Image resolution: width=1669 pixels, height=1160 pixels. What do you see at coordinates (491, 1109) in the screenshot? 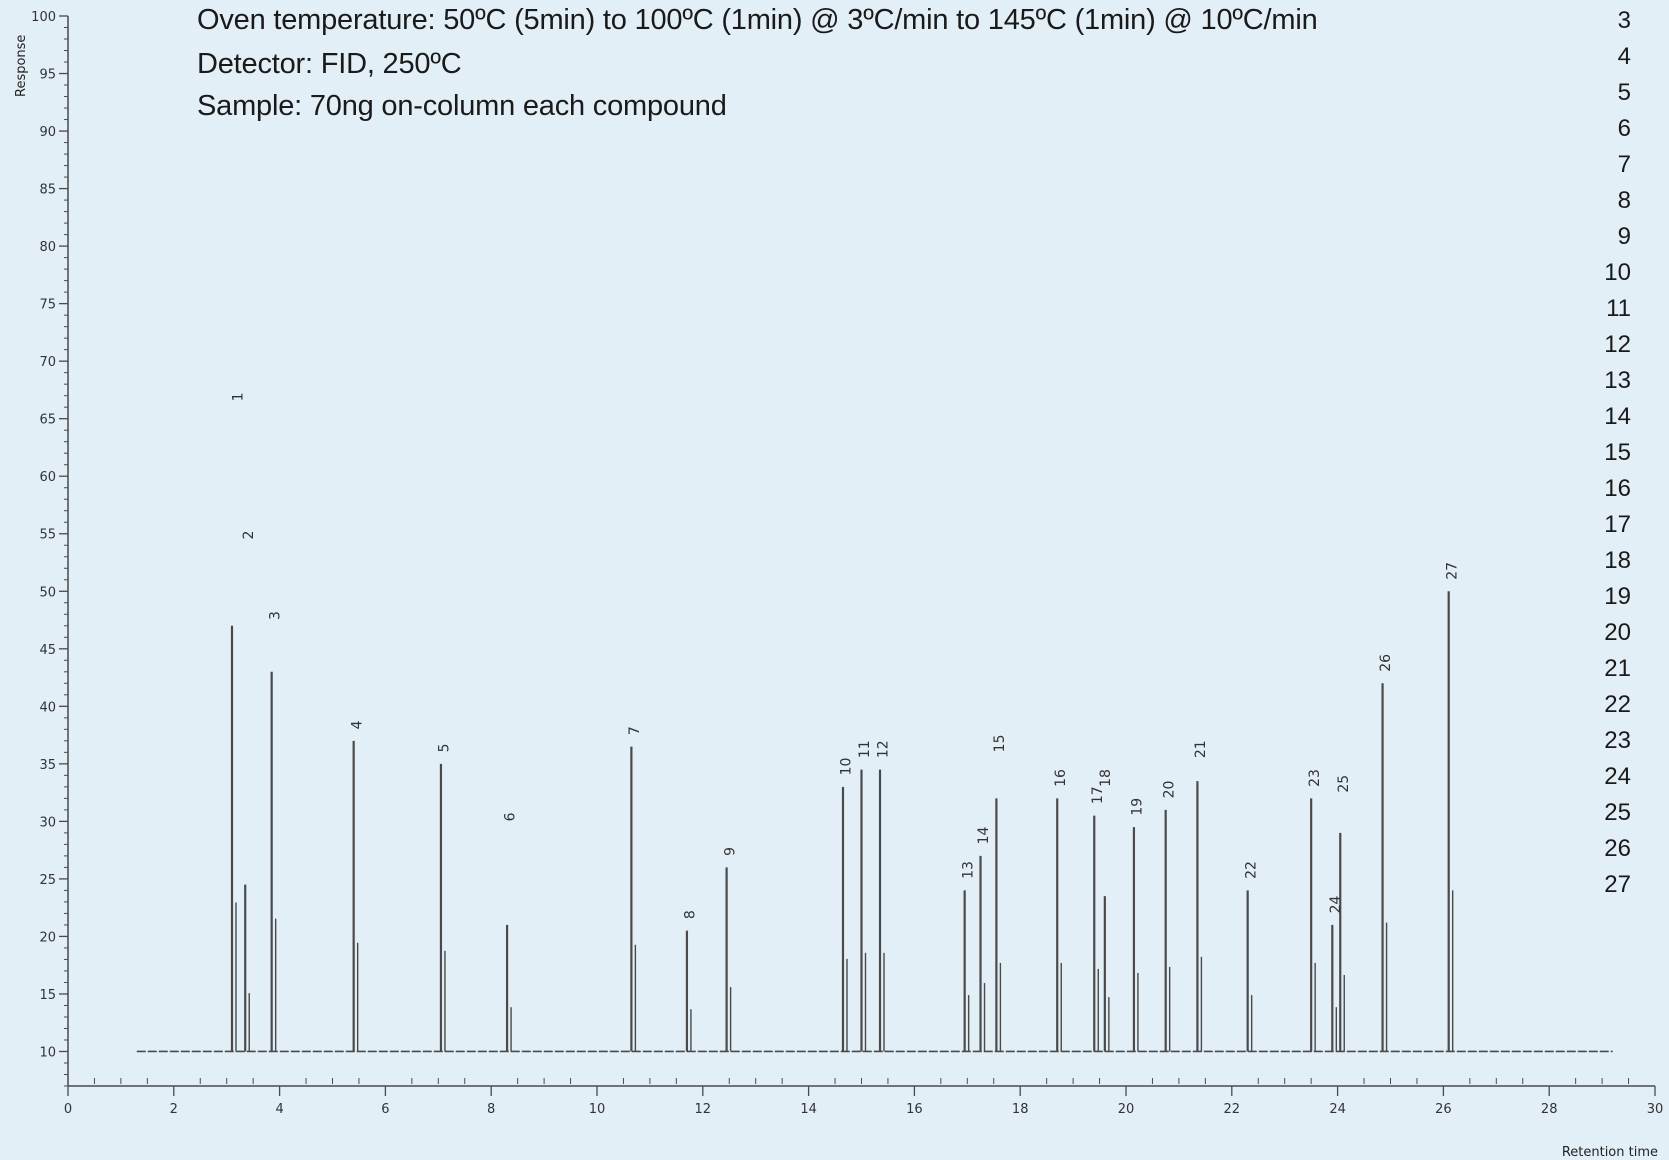
I see `x-tick-label: 8` at bounding box center [491, 1109].